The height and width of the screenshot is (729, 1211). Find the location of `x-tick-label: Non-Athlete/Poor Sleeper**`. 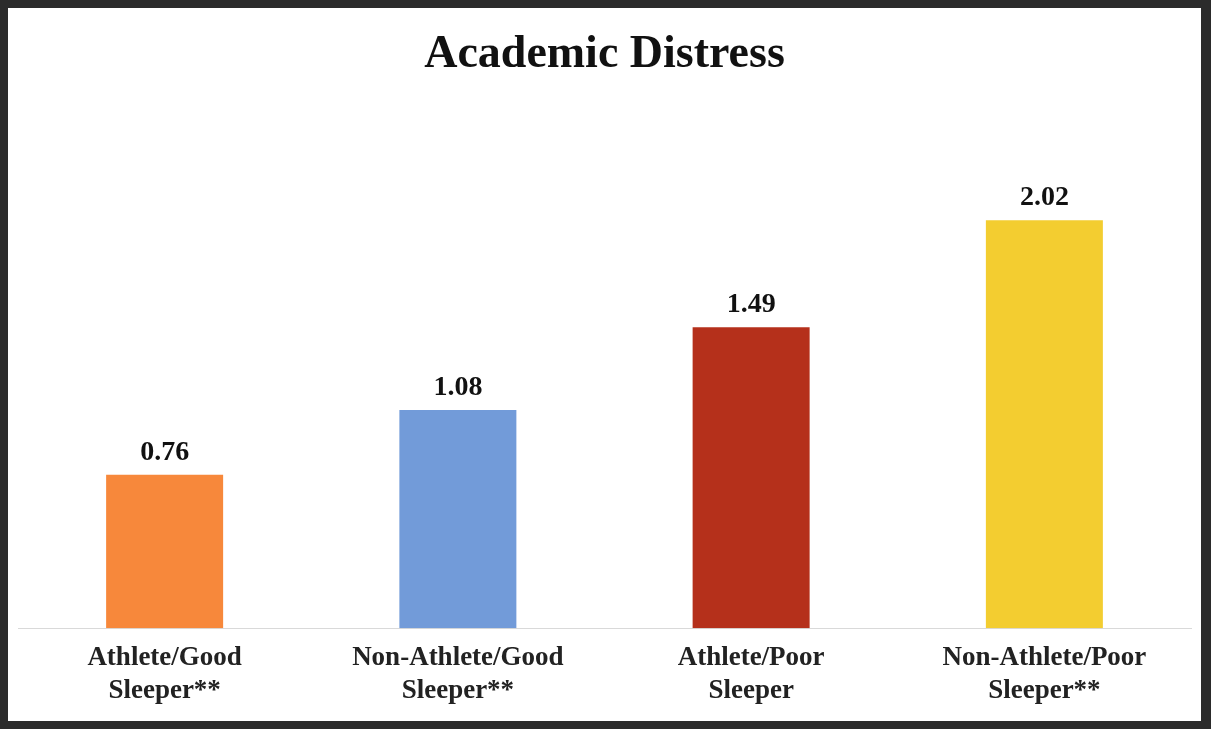

x-tick-label: Non-Athlete/Poor Sleeper** is located at coordinates (1044, 672).